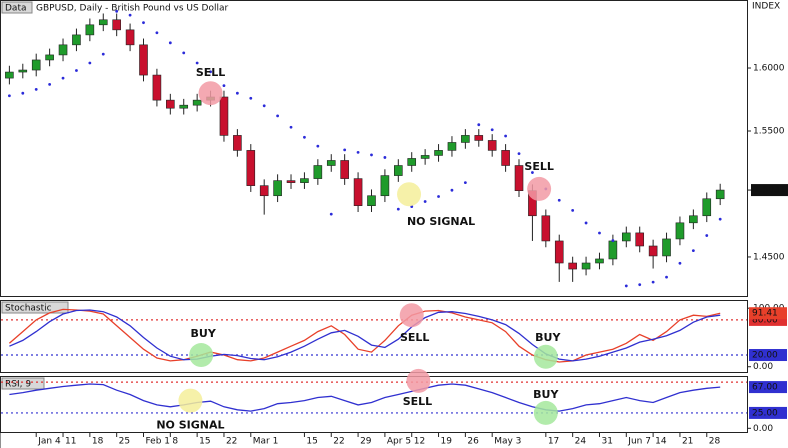  What do you see at coordinates (49, 442) in the screenshot?
I see `x-tick-label: Jan 4` at bounding box center [49, 442].